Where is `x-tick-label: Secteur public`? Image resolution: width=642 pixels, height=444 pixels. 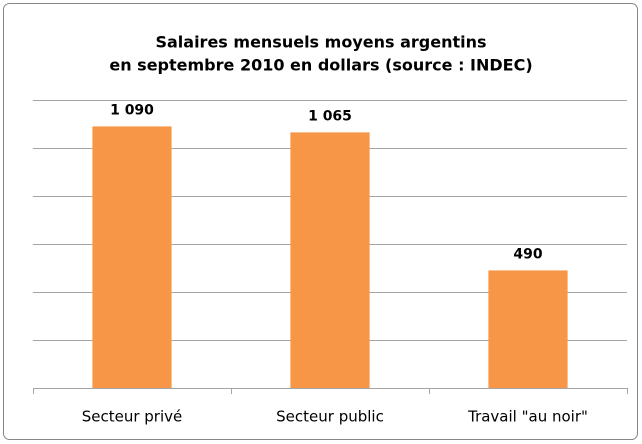
x-tick-label: Secteur public is located at coordinates (330, 417).